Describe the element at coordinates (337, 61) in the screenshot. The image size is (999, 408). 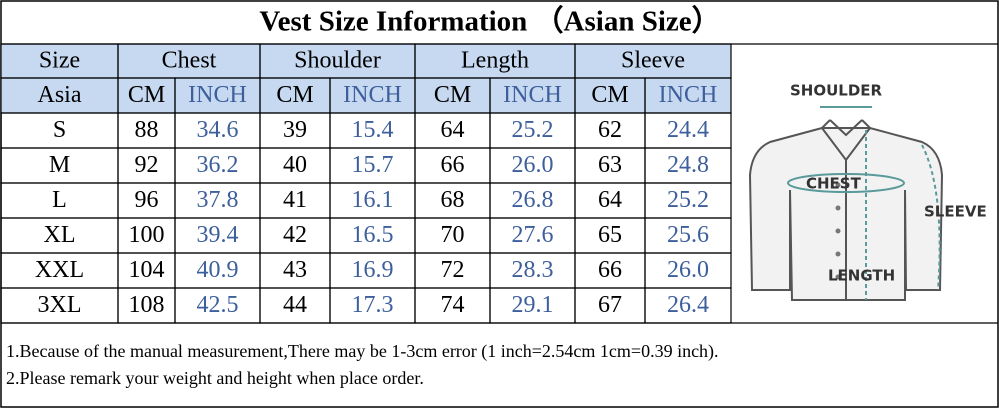
I see `header-text: Shoulder` at that location.